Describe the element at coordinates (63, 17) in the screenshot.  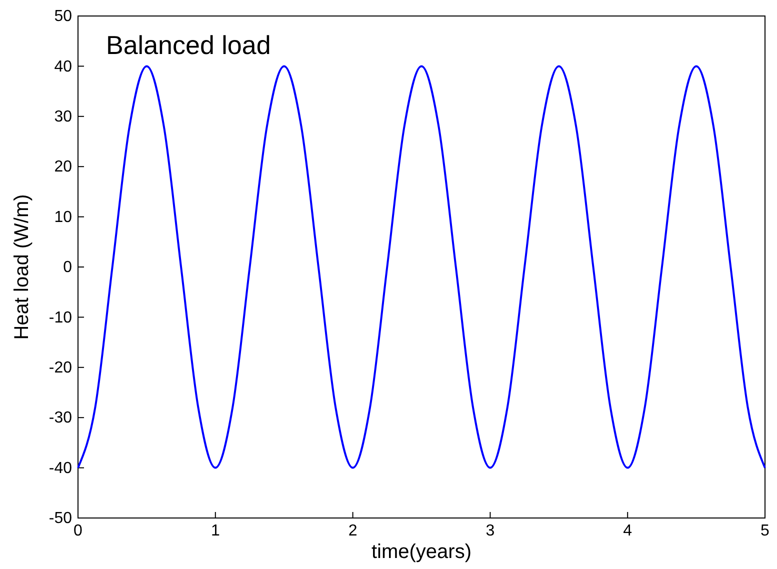
I see `y-tick-label: 50` at that location.